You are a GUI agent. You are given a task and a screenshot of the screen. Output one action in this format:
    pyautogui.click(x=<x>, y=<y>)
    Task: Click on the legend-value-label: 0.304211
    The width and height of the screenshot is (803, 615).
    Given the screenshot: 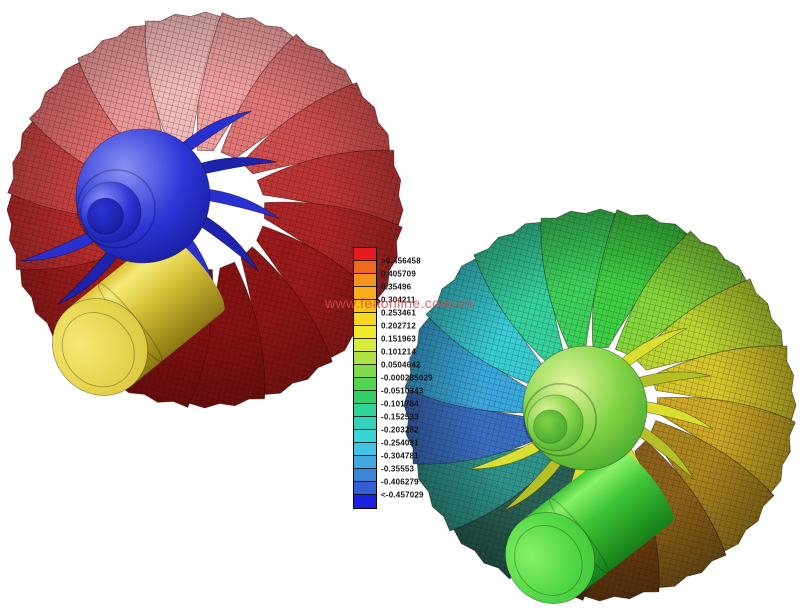 What is the action you would take?
    pyautogui.click(x=398, y=300)
    